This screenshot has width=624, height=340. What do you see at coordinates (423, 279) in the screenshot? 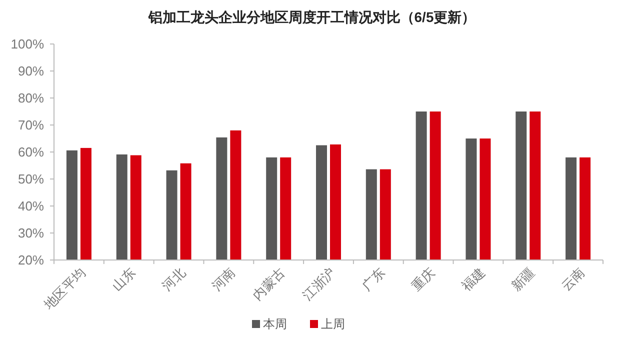
I see `x-tick-label: 重庆` at bounding box center [423, 279].